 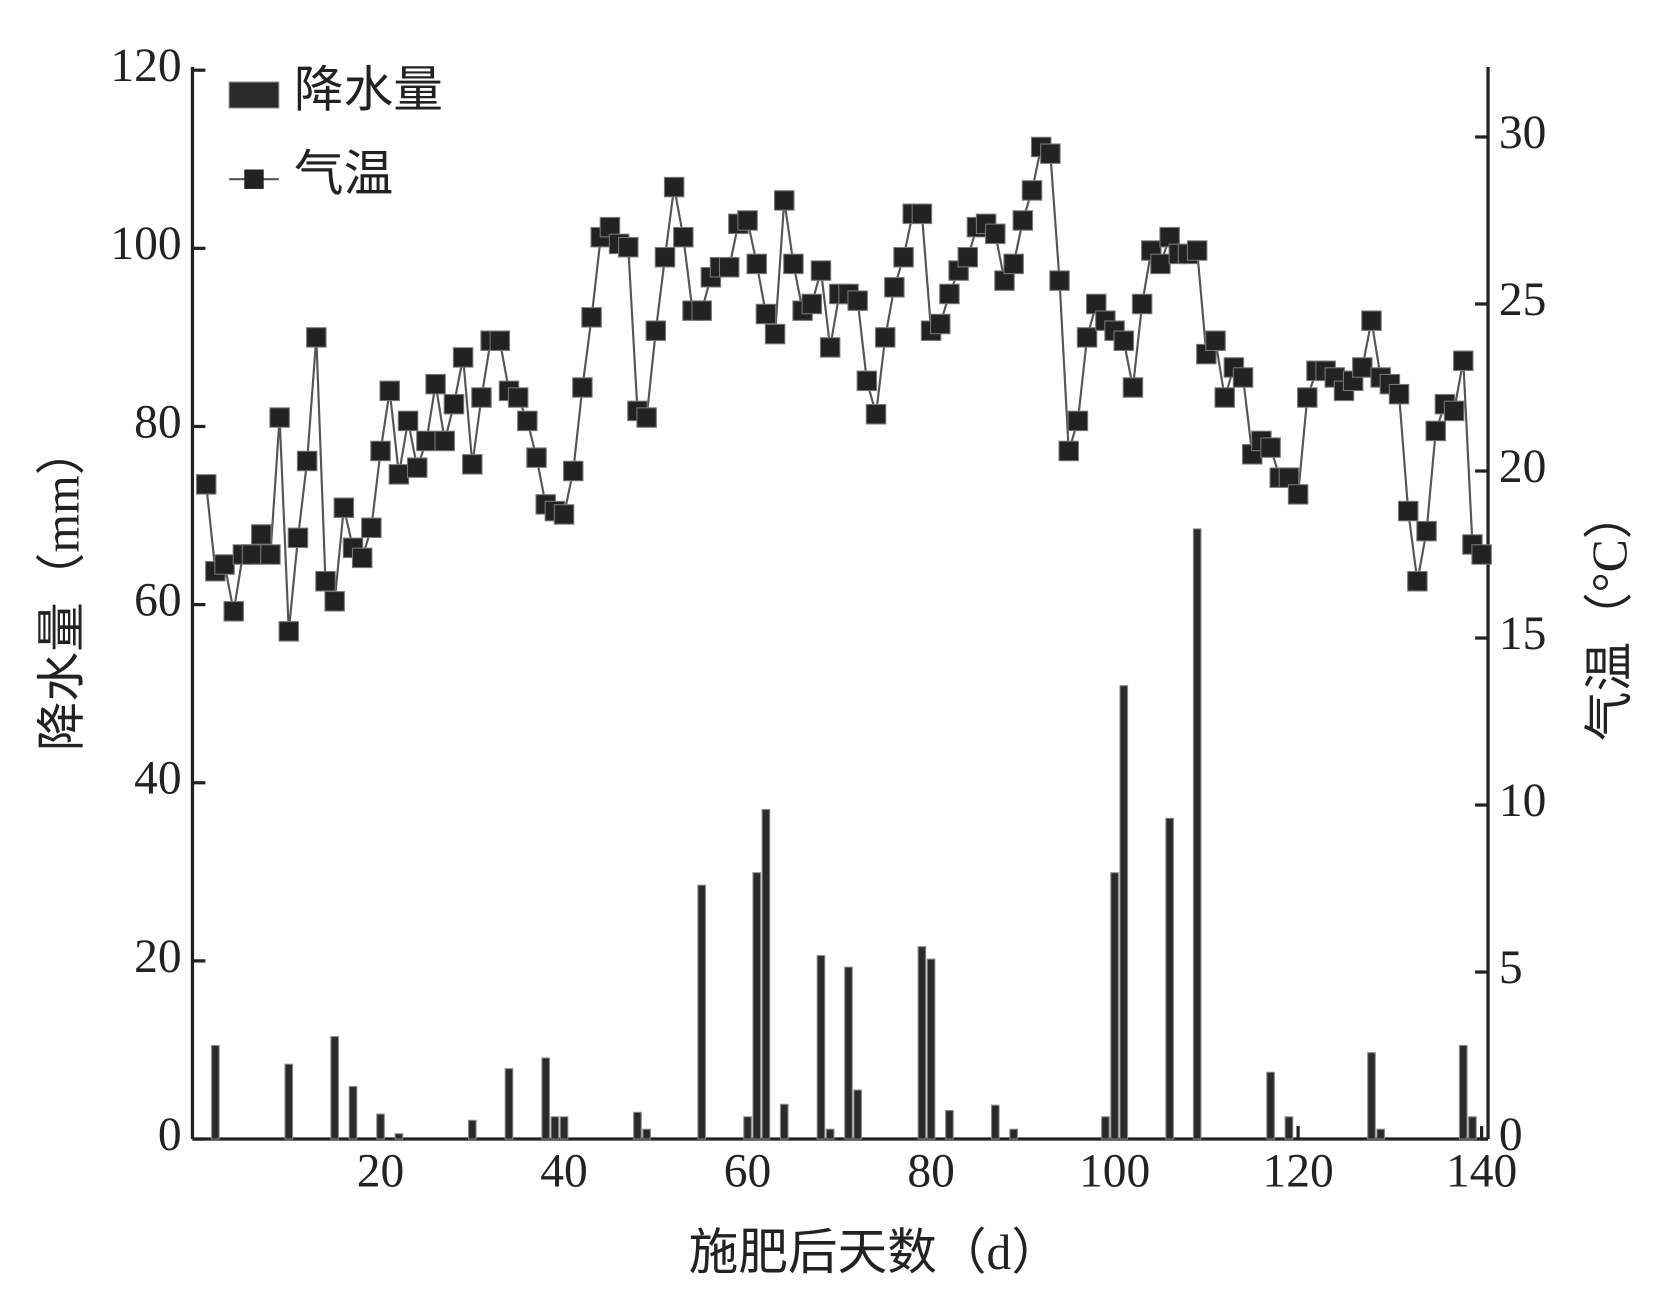 I want to click on x-tick-label: 80, so click(x=931, y=1172).